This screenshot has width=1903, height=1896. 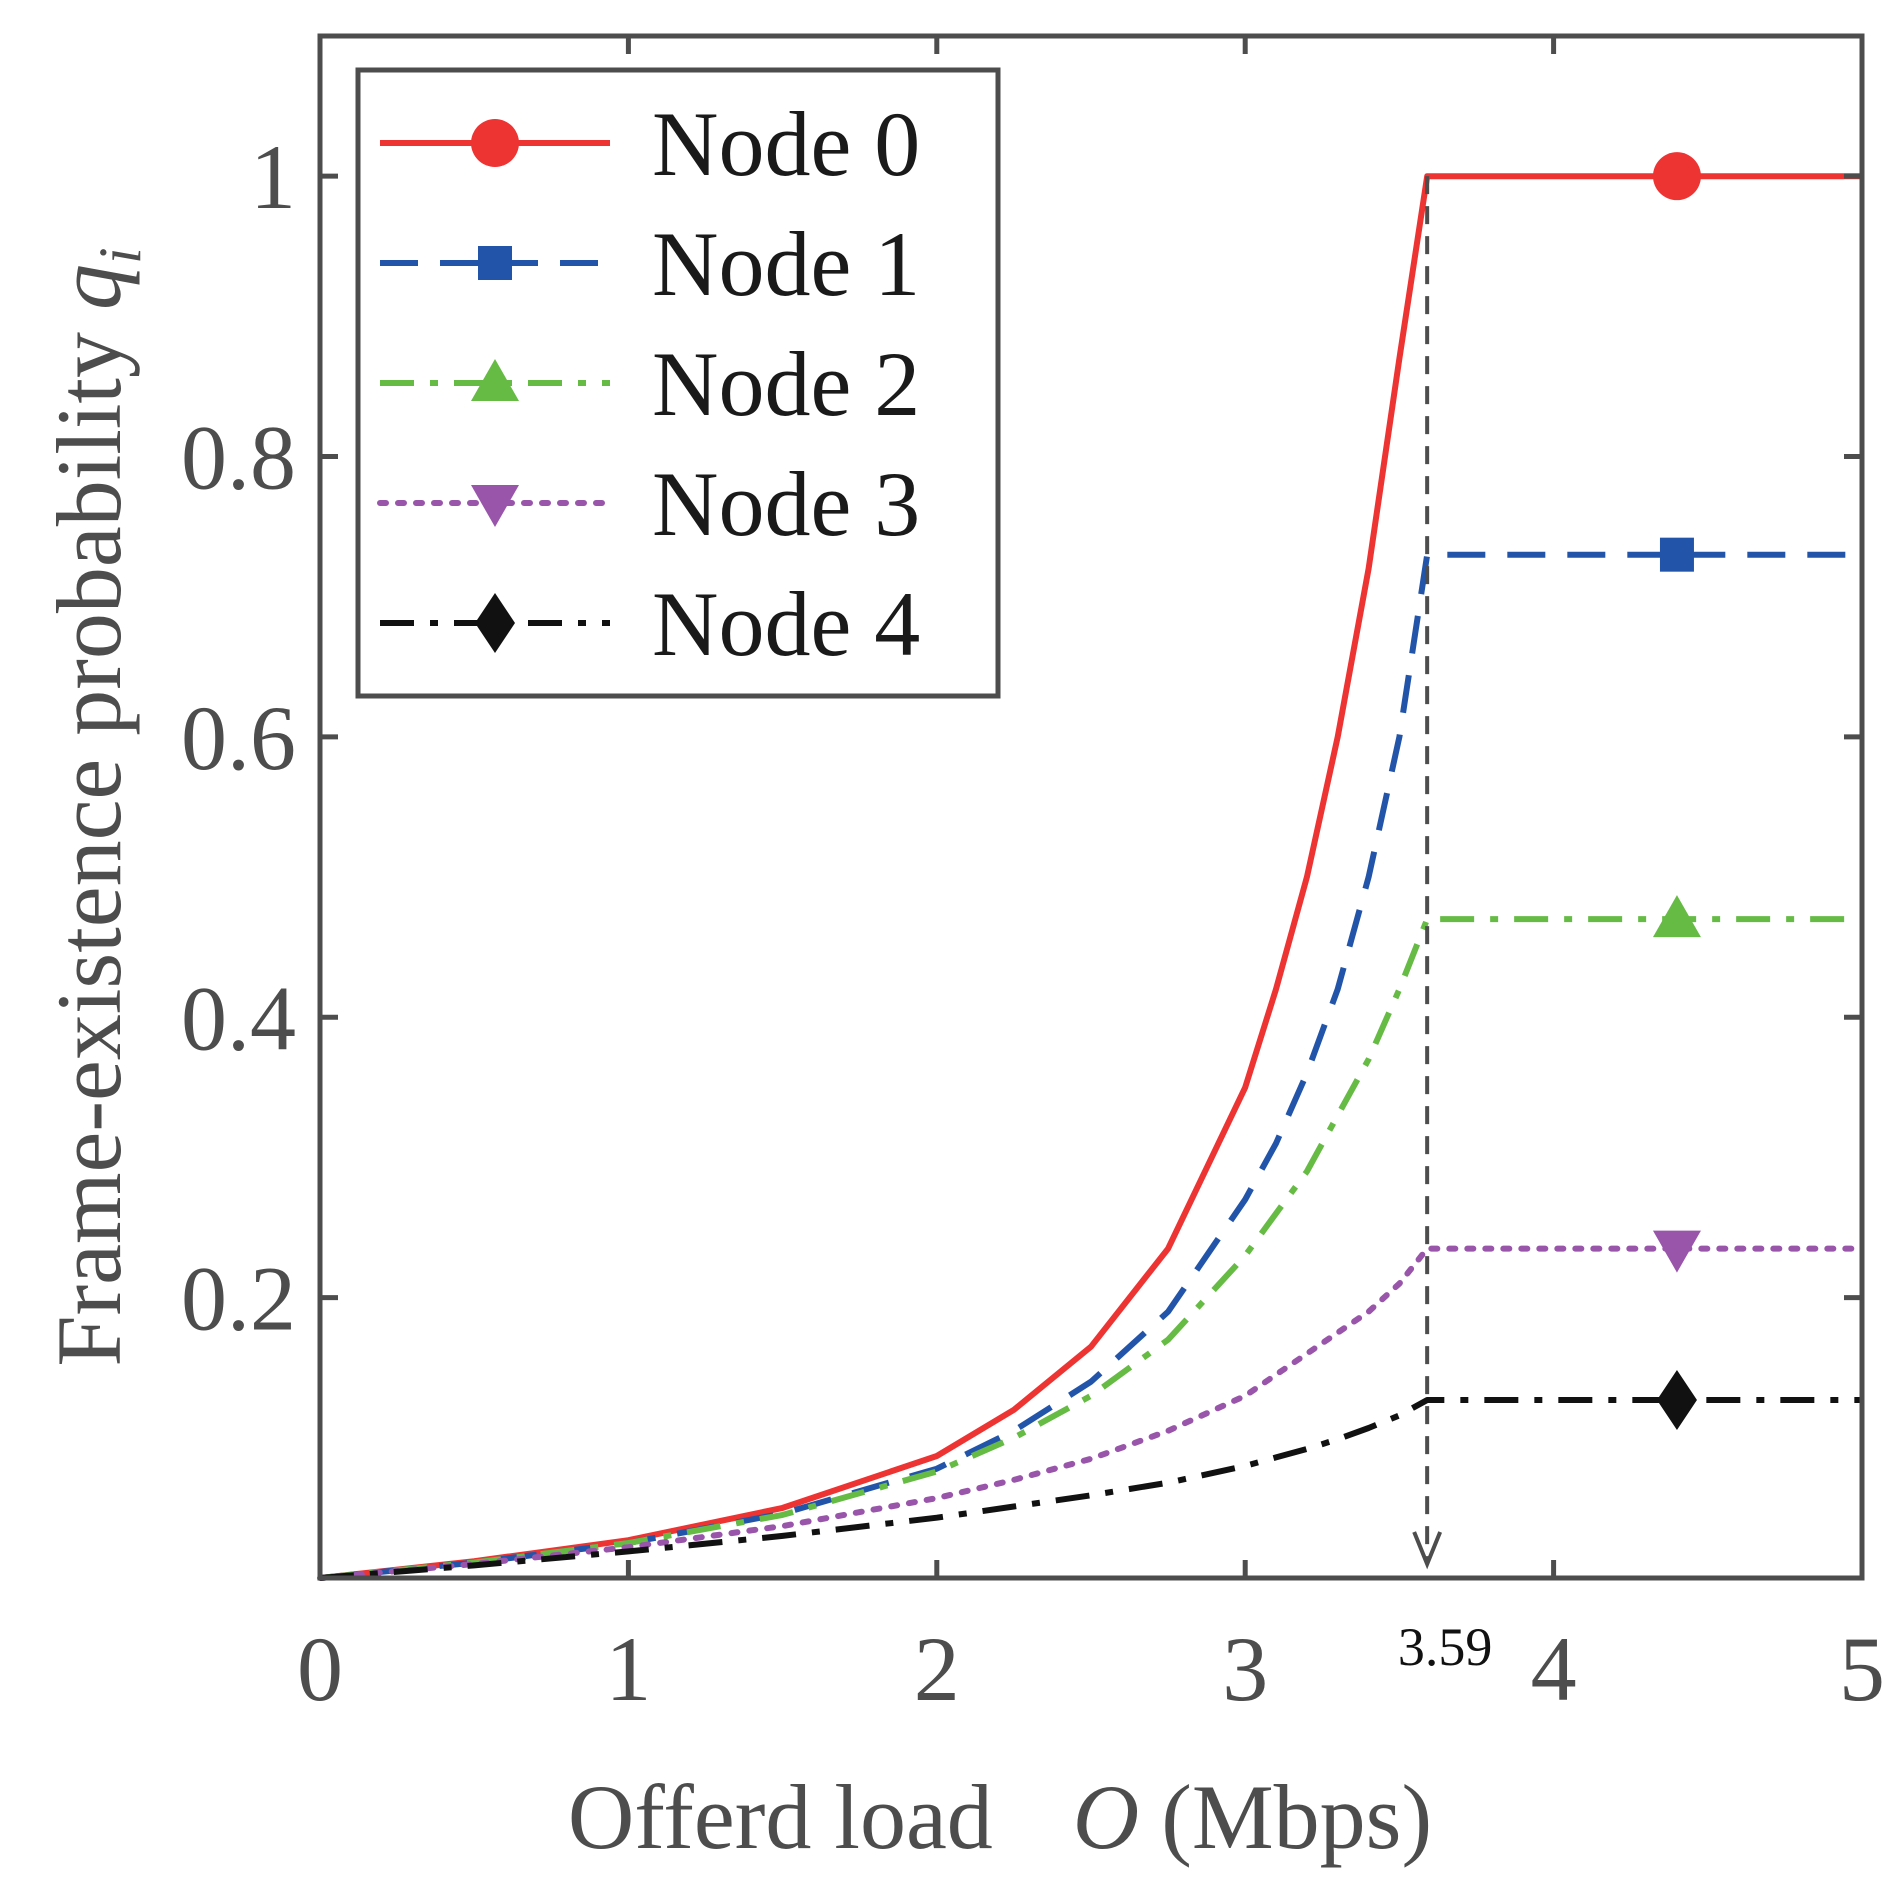 What do you see at coordinates (628, 1669) in the screenshot?
I see `x-tick-label: 1` at bounding box center [628, 1669].